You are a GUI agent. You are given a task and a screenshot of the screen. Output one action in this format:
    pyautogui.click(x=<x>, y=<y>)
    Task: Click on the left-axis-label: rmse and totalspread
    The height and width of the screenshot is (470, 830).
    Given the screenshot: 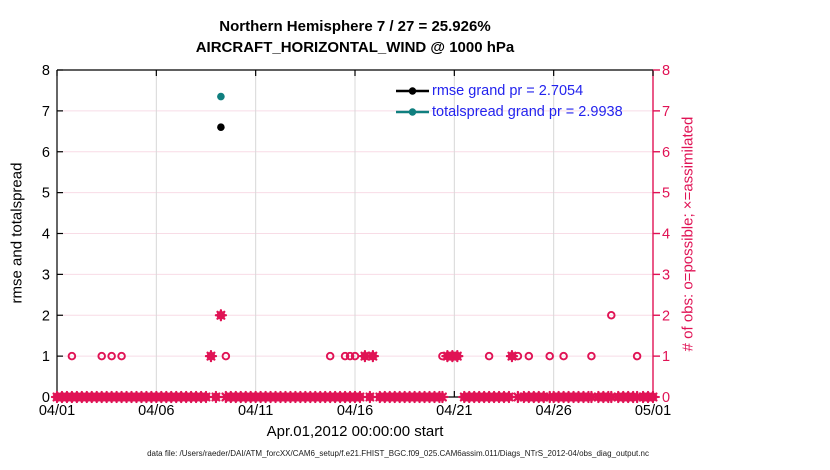 What is the action you would take?
    pyautogui.click(x=17, y=233)
    